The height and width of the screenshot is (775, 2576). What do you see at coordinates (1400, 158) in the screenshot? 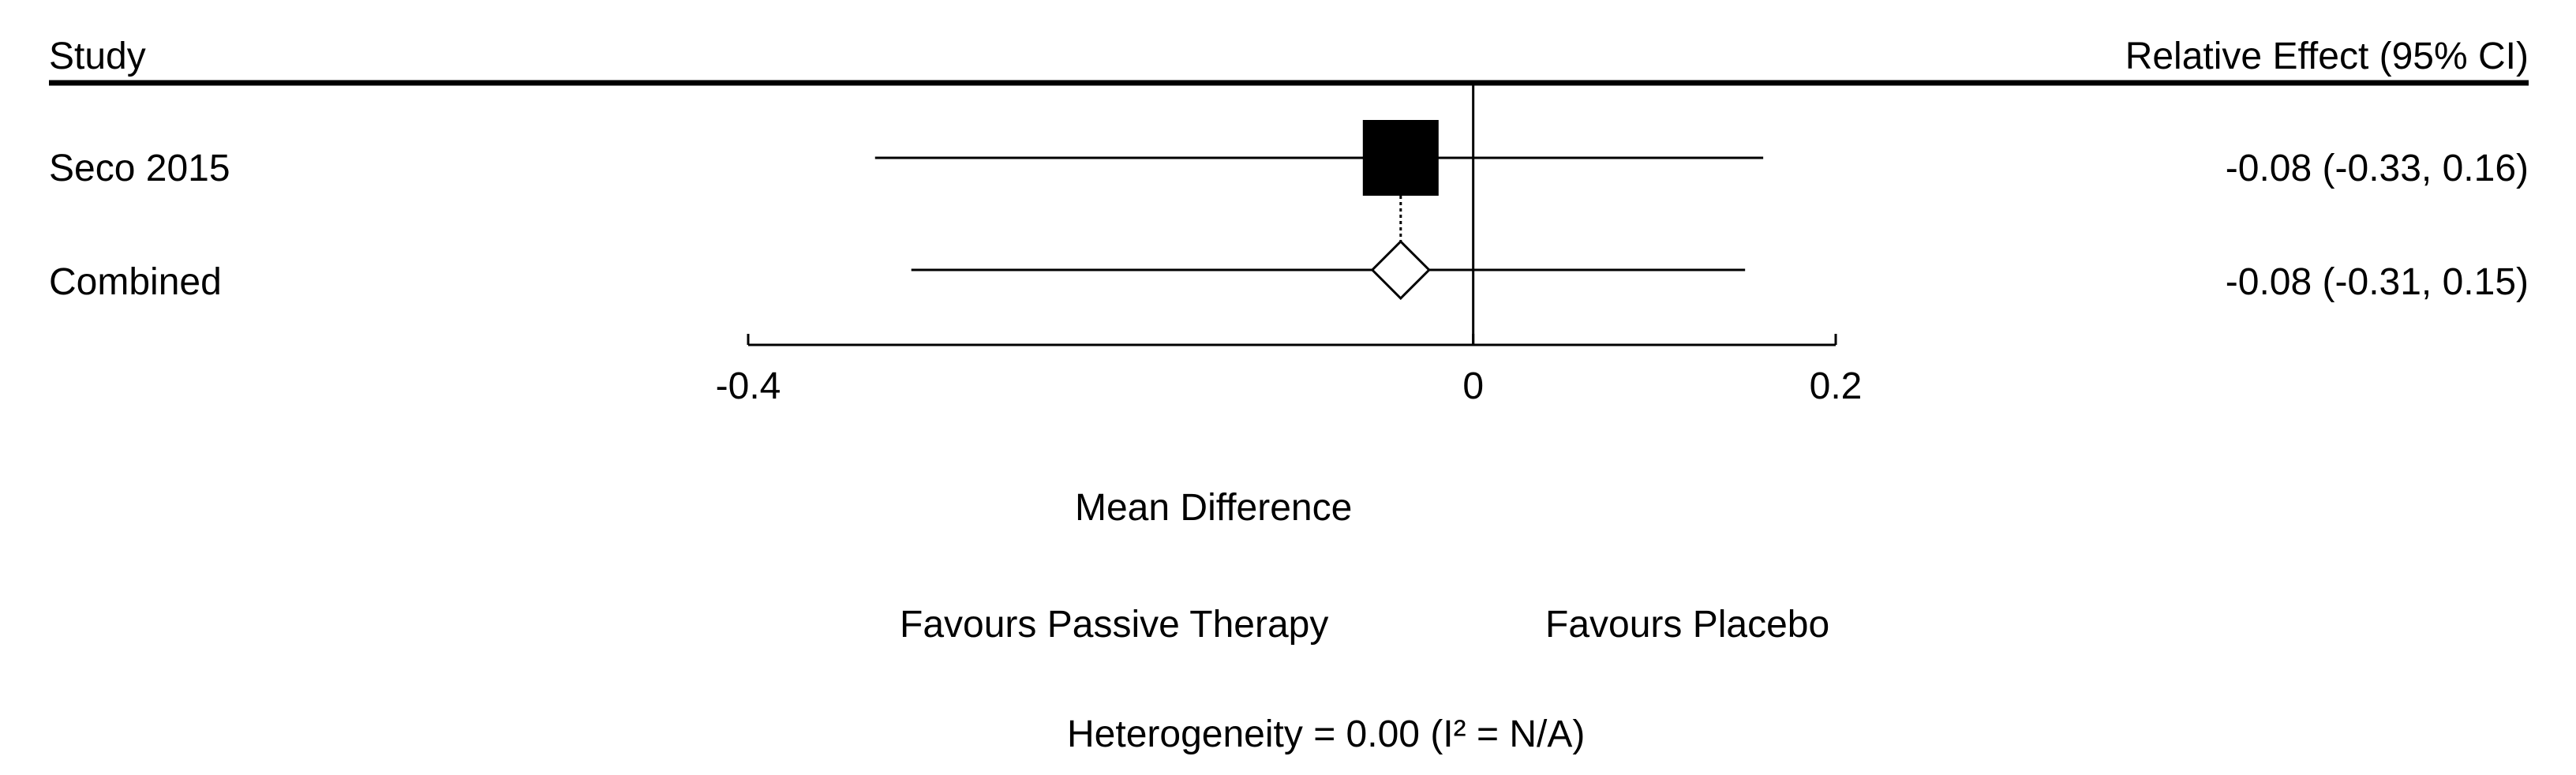
I see `point-estimate-square` at bounding box center [1400, 158].